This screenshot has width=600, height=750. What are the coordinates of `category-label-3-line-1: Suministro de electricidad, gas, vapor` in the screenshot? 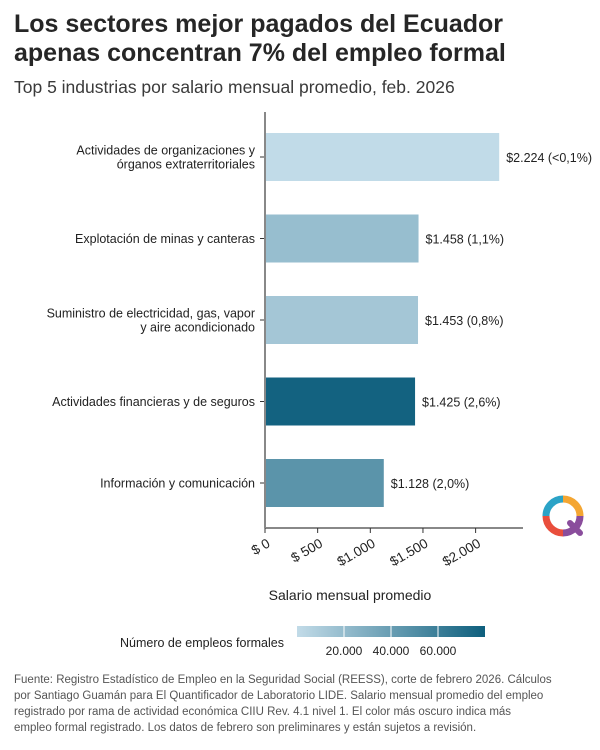 It's located at (151, 314).